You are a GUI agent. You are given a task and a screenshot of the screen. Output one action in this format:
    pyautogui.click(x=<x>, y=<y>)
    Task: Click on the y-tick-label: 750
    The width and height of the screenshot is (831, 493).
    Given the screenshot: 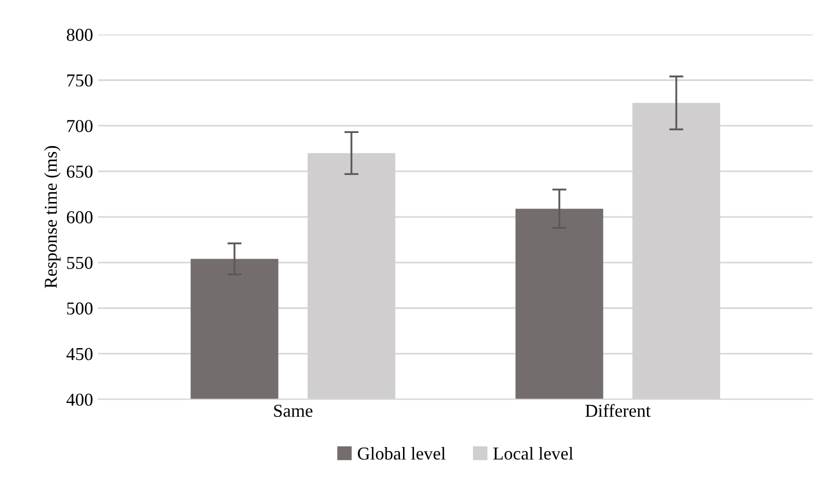 What is the action you would take?
    pyautogui.click(x=80, y=80)
    